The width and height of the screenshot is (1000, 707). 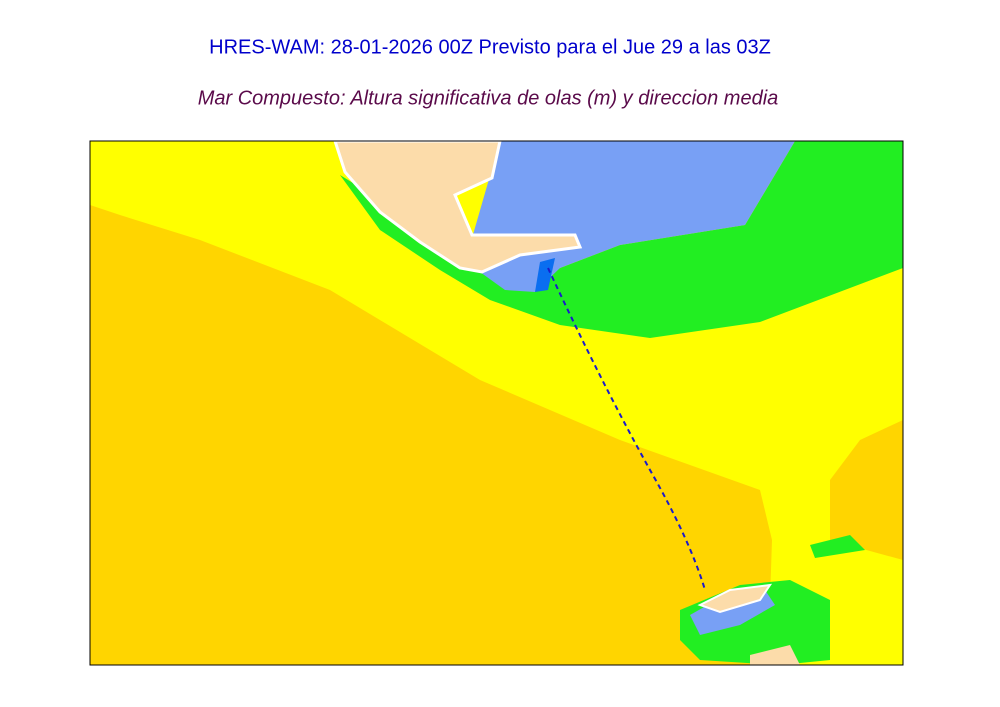 I want to click on field-green-patch, so click(x=837, y=546).